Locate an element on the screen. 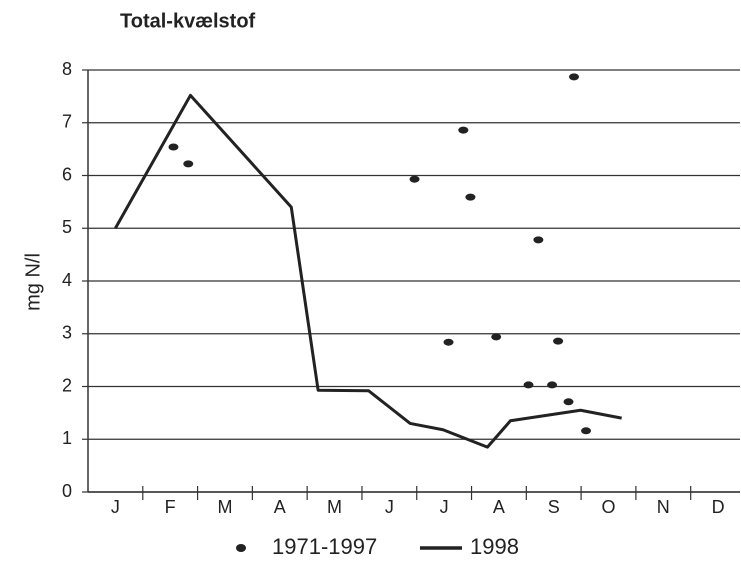 The width and height of the screenshot is (741, 561). legend-label: 1998 is located at coordinates (494, 546).